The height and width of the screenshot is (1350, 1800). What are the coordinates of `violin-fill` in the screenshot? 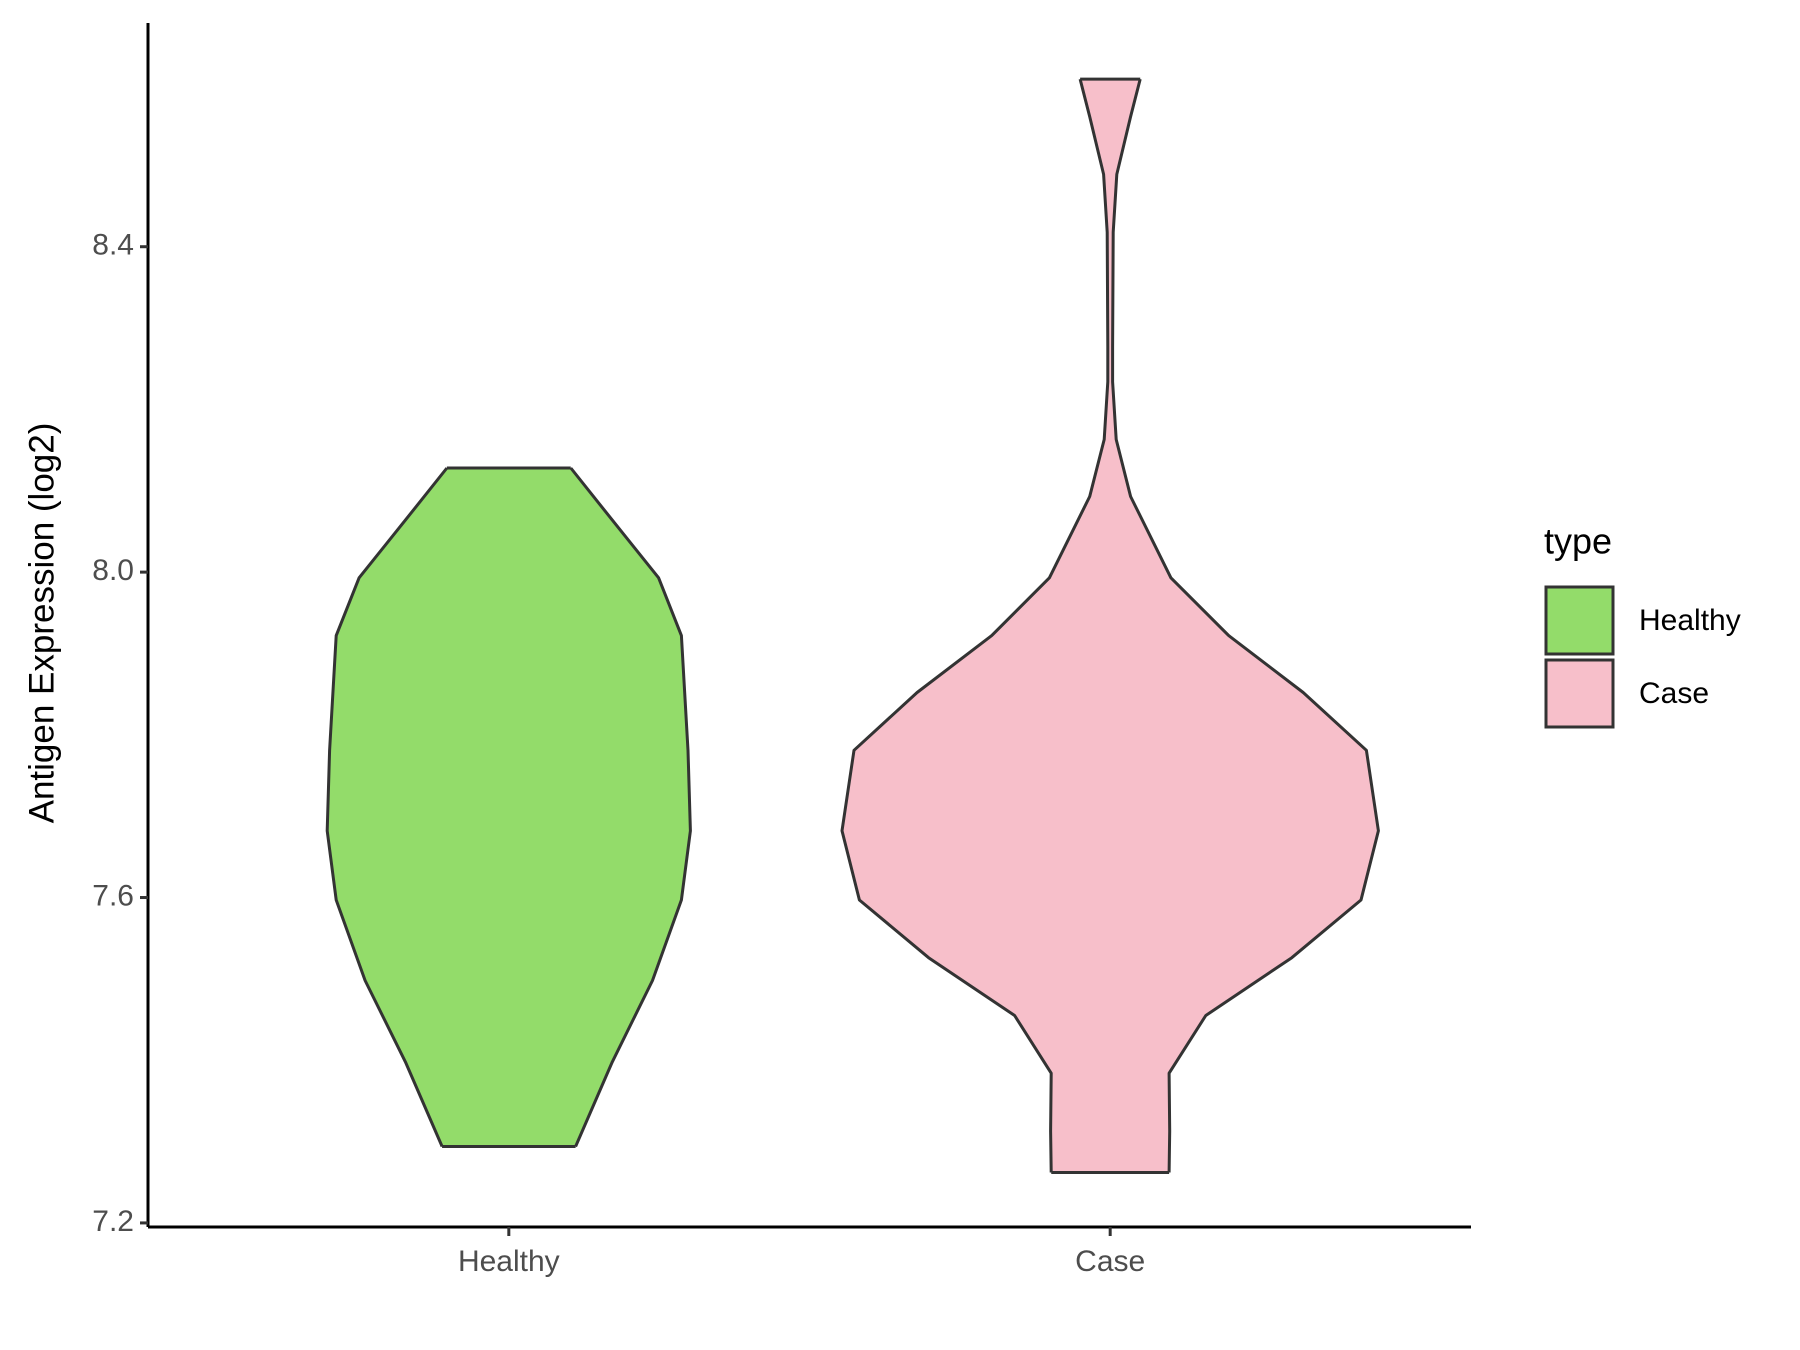 It's located at (509, 807).